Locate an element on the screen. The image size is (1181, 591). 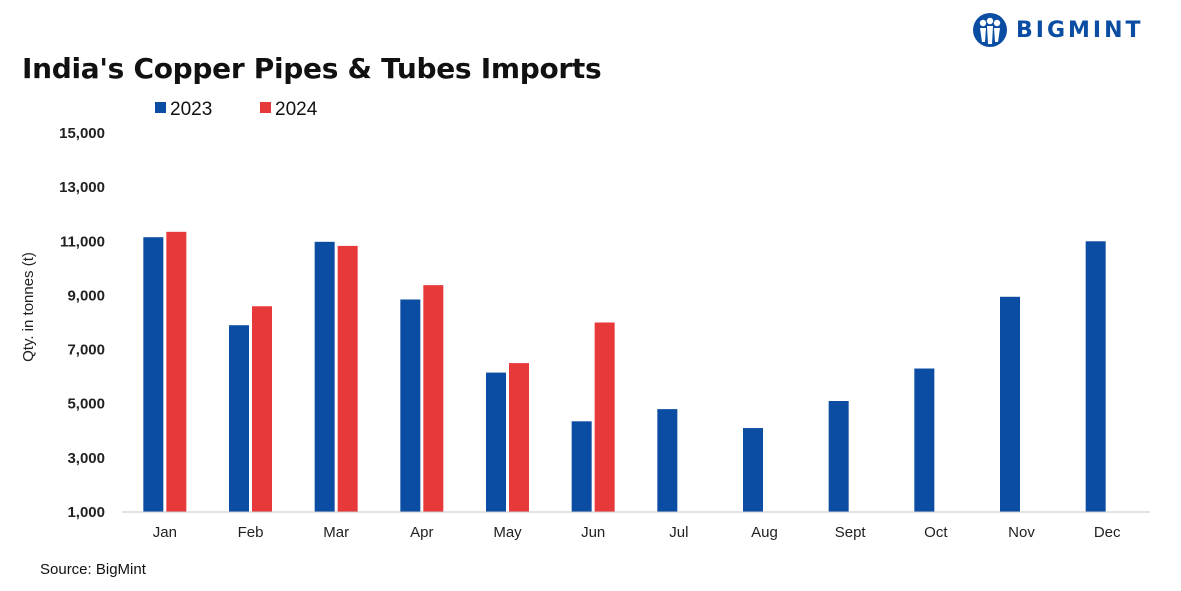
bar-2023-sept is located at coordinates (838, 456).